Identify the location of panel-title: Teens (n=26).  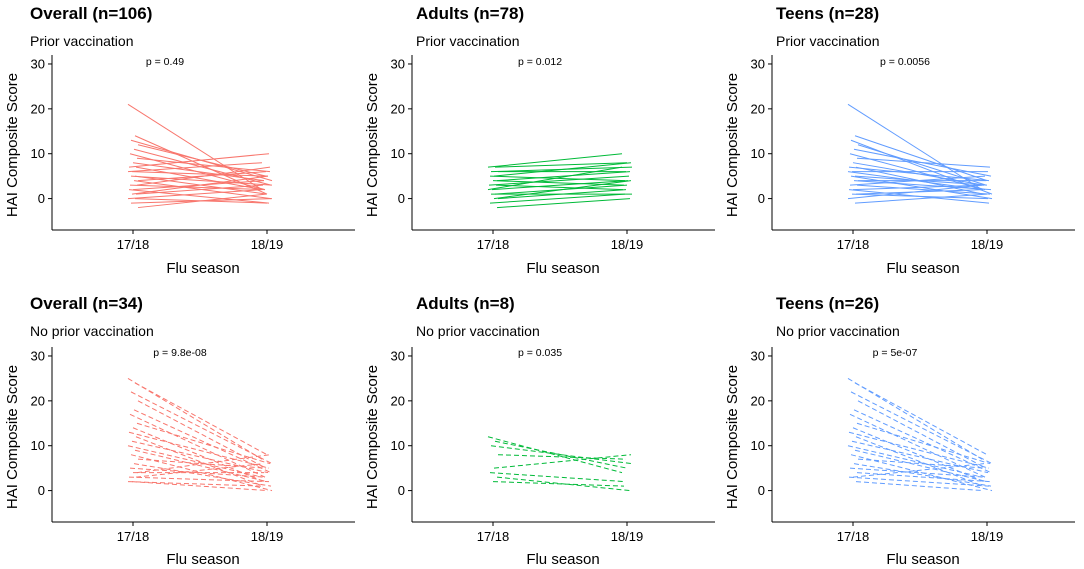
(827, 303).